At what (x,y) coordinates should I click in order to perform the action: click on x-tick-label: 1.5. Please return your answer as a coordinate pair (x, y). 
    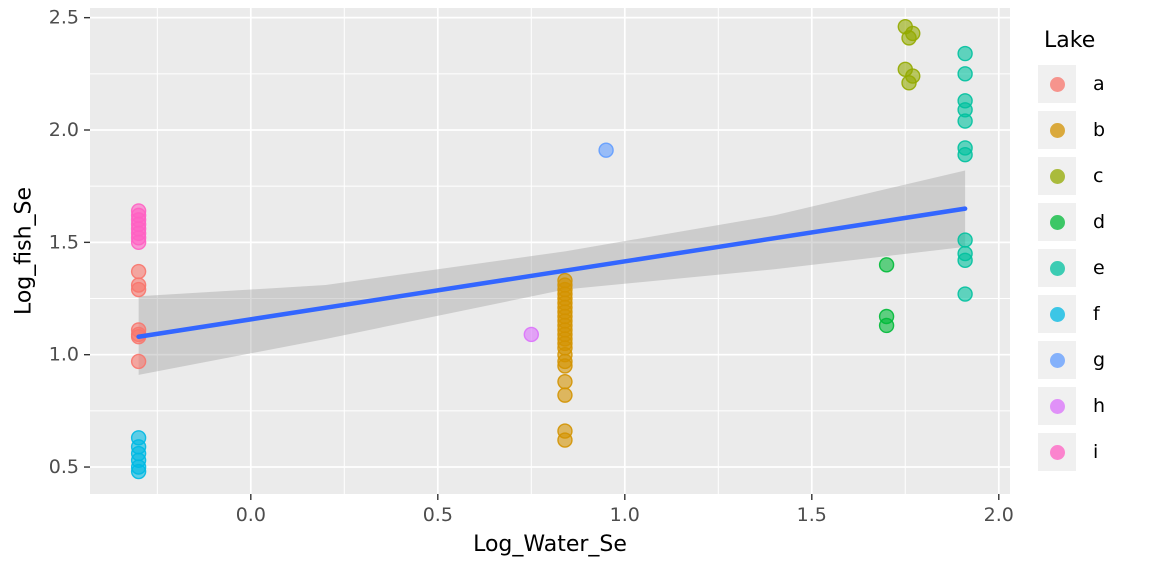
    Looking at the image, I should click on (812, 515).